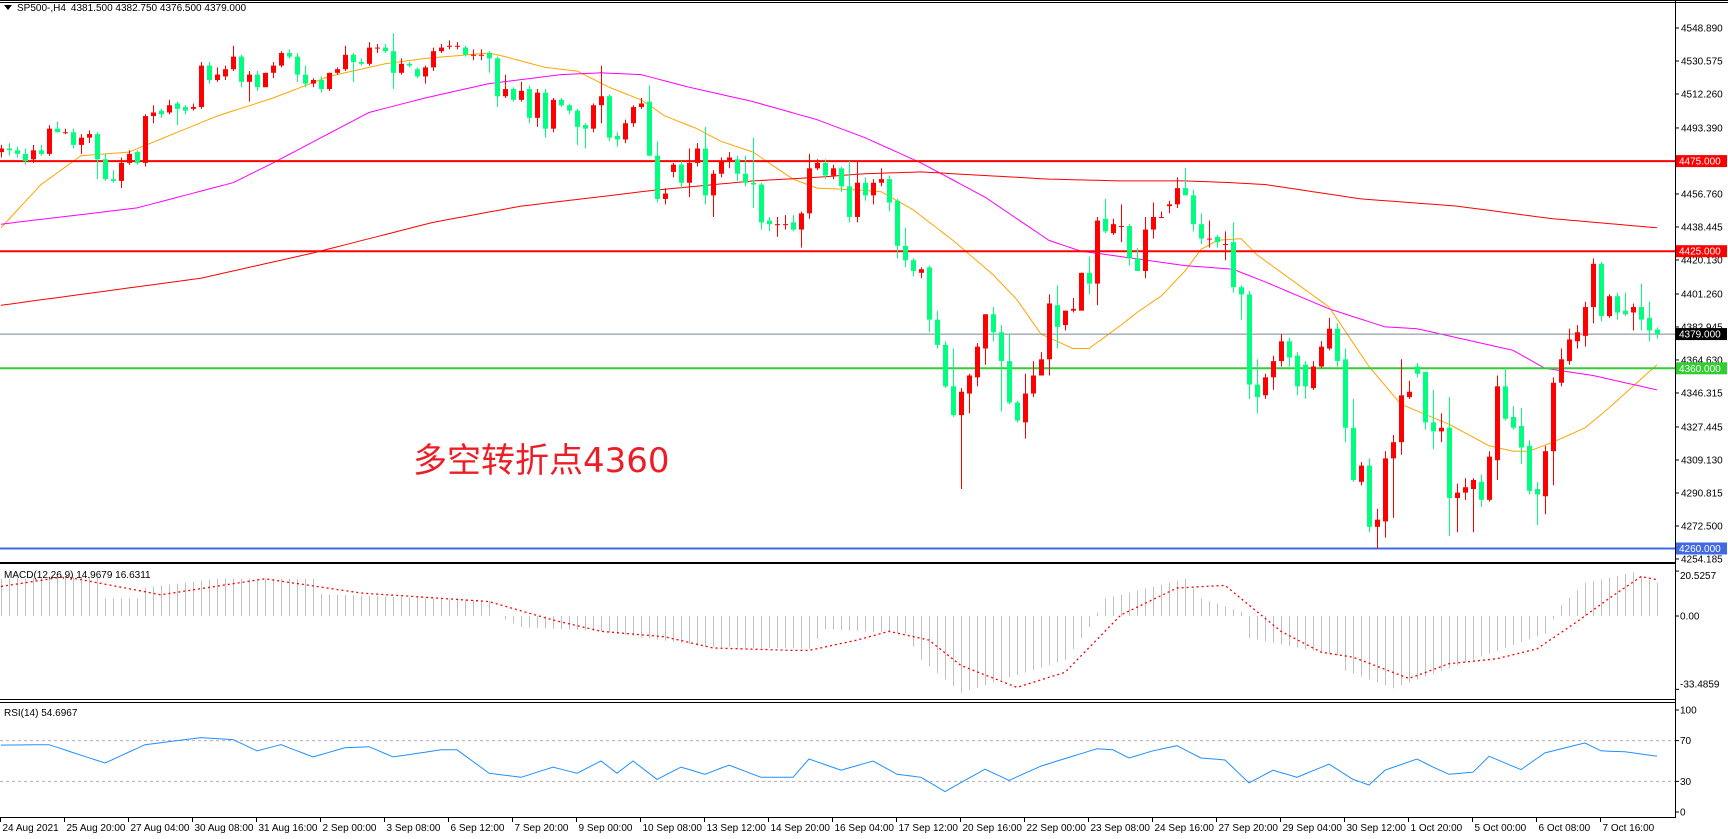 The image size is (1728, 839). Describe the element at coordinates (541, 461) in the screenshot. I see `pivot-annotation: 多空转折点4360` at that location.